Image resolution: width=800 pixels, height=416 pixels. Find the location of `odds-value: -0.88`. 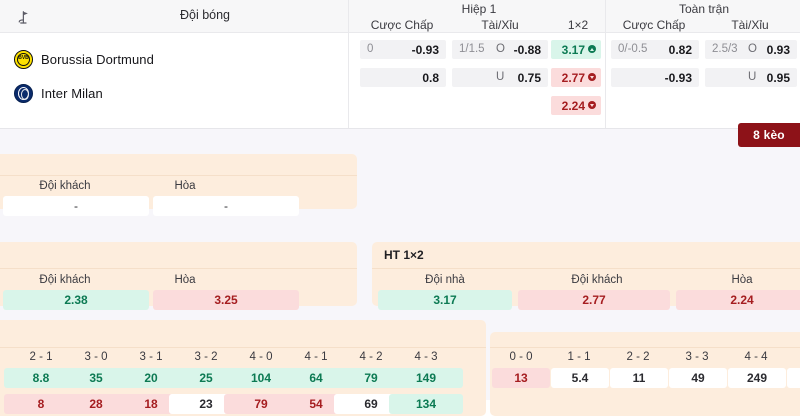

odds-value: -0.88 is located at coordinates (527, 50).